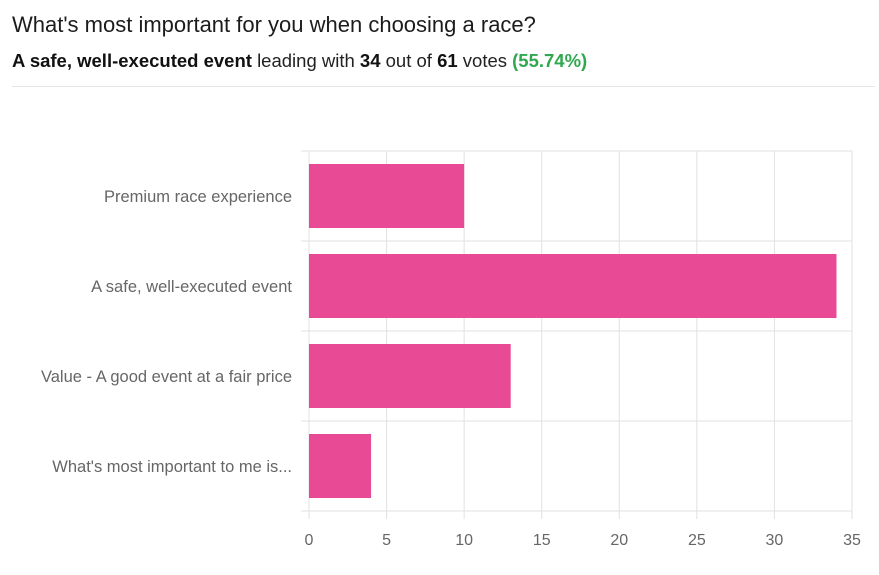 This screenshot has width=879, height=575. I want to click on x-tick-label: 0, so click(309, 540).